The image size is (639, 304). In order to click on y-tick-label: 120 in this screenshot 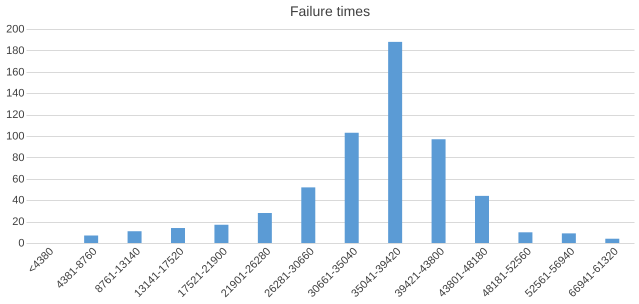, I will do `click(15, 115)`.